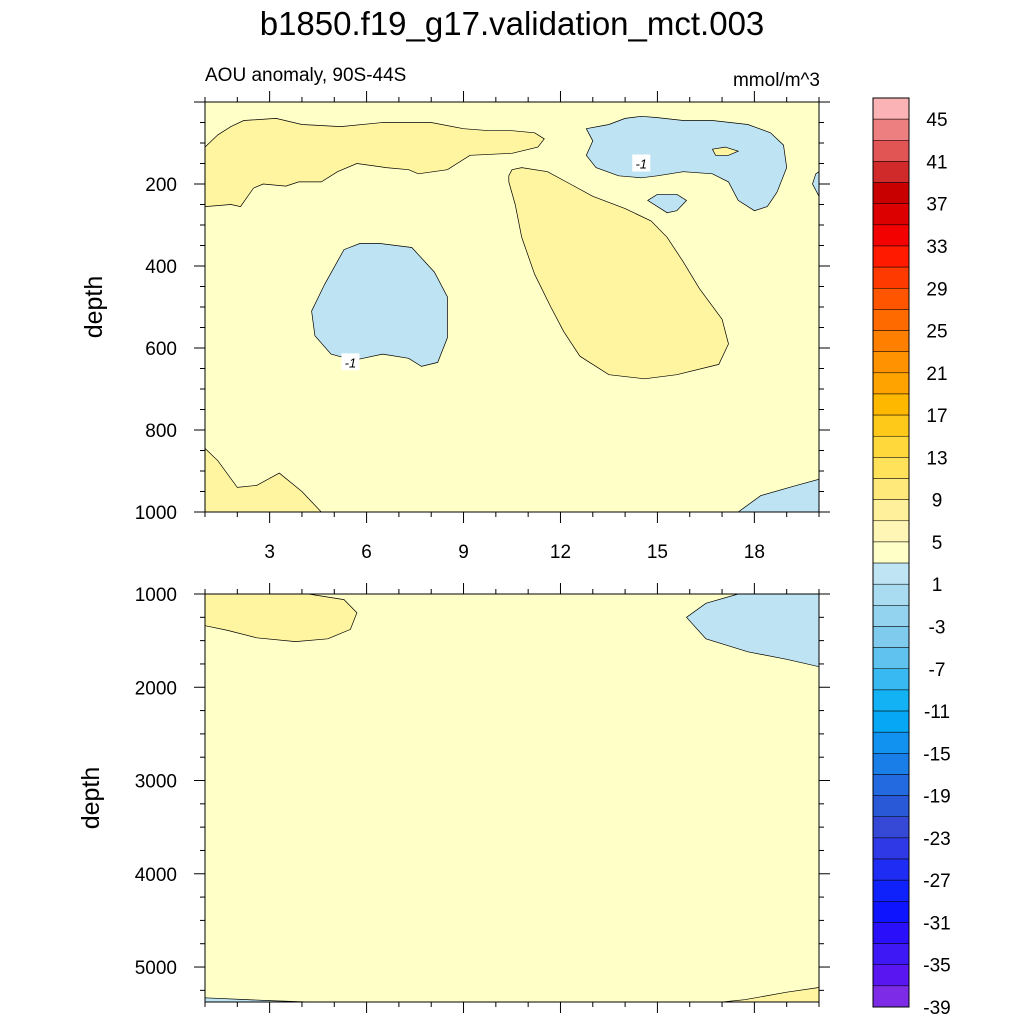  I want to click on y-tick-label: 800, so click(161, 431).